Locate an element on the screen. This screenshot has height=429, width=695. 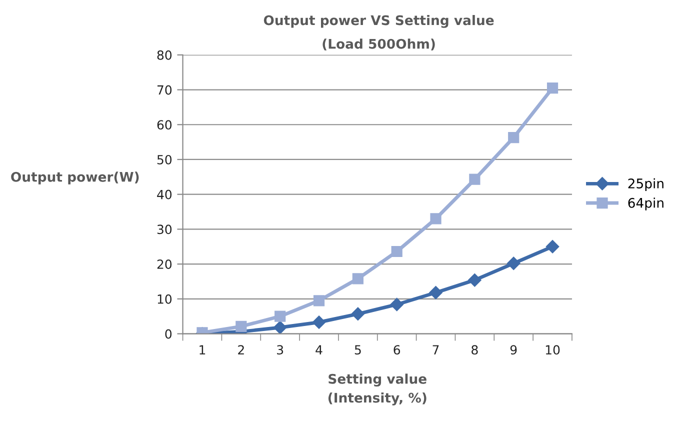
x-tick-label: 9 is located at coordinates (513, 350).